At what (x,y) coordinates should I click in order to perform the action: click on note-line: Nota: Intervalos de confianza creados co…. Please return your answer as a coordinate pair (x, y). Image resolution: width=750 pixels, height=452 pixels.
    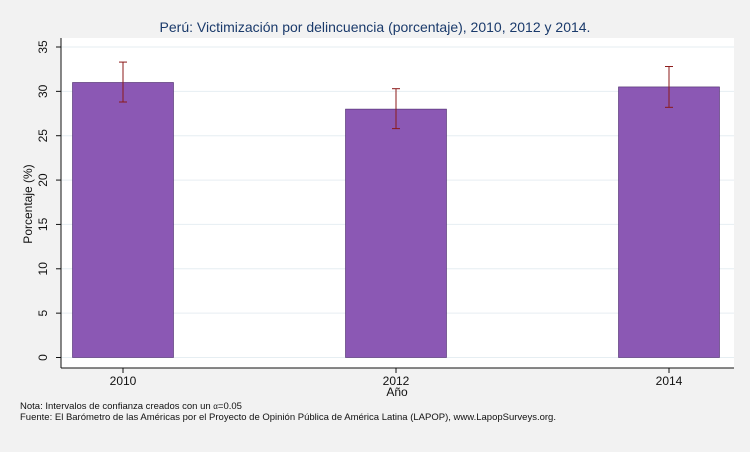
    Looking at the image, I should click on (131, 406).